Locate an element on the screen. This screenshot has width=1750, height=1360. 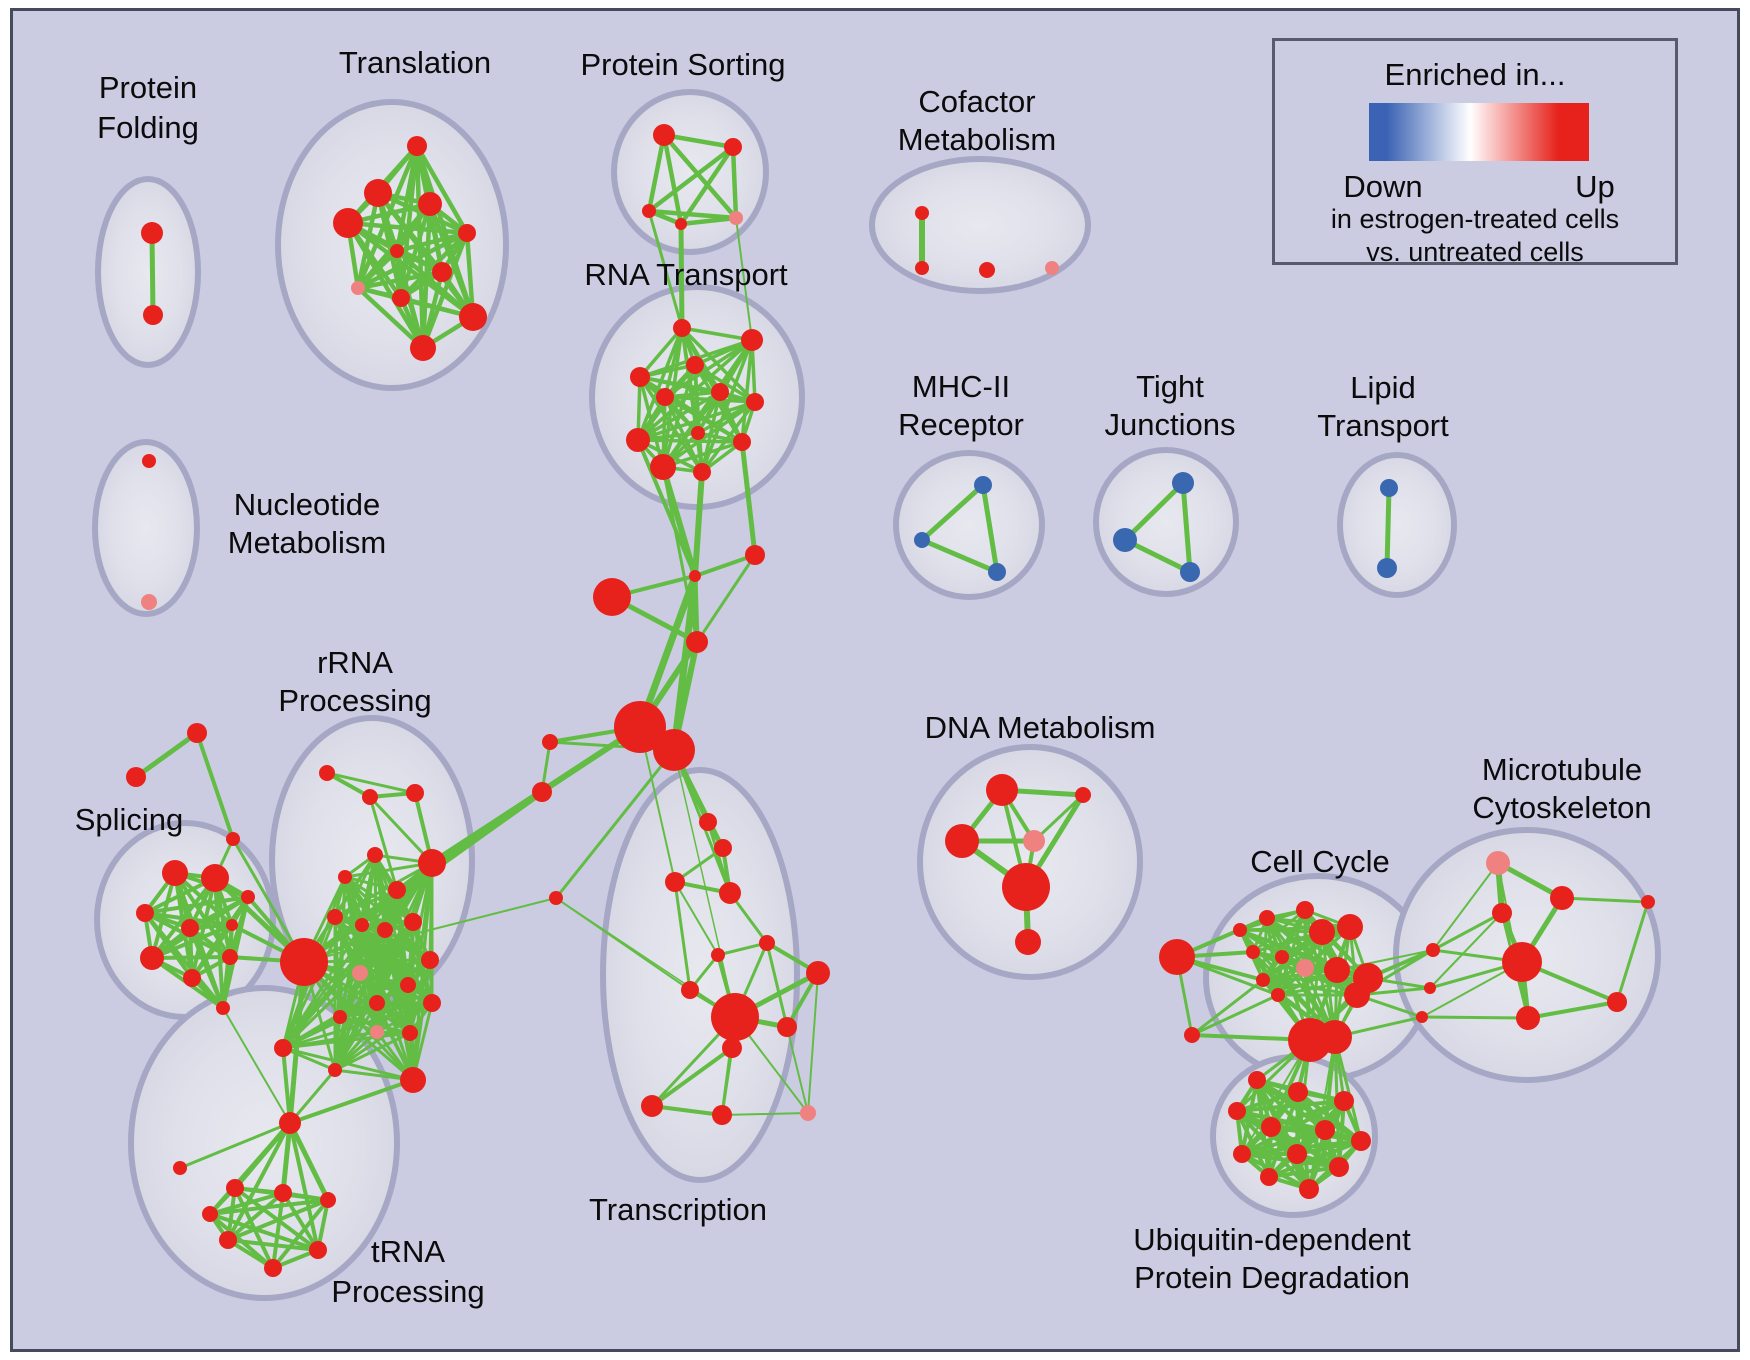
cluster-label-tn: tRNA is located at coordinates (408, 1251).